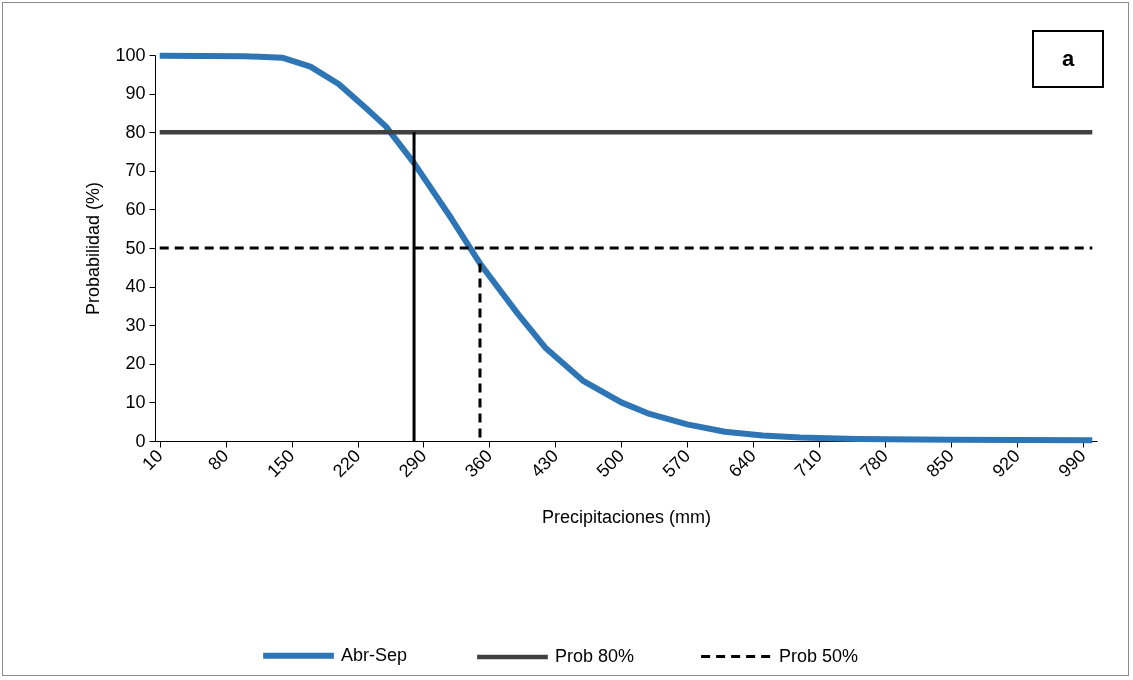 The width and height of the screenshot is (1133, 680). I want to click on y-tick-label: 40, so click(135, 286).